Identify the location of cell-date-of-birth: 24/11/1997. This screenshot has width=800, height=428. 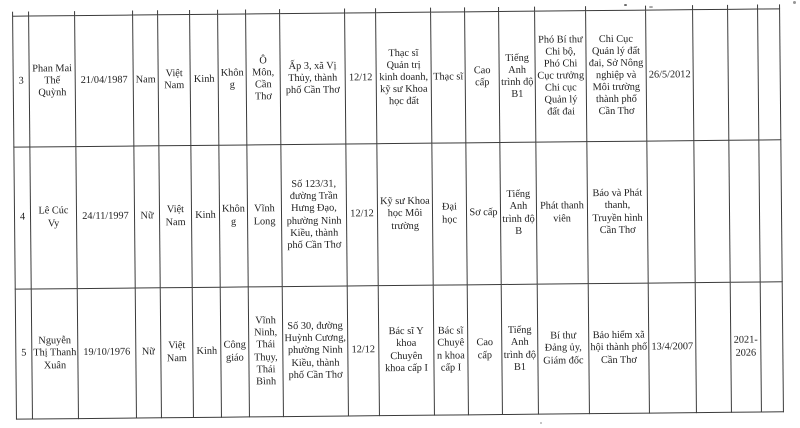
(105, 217).